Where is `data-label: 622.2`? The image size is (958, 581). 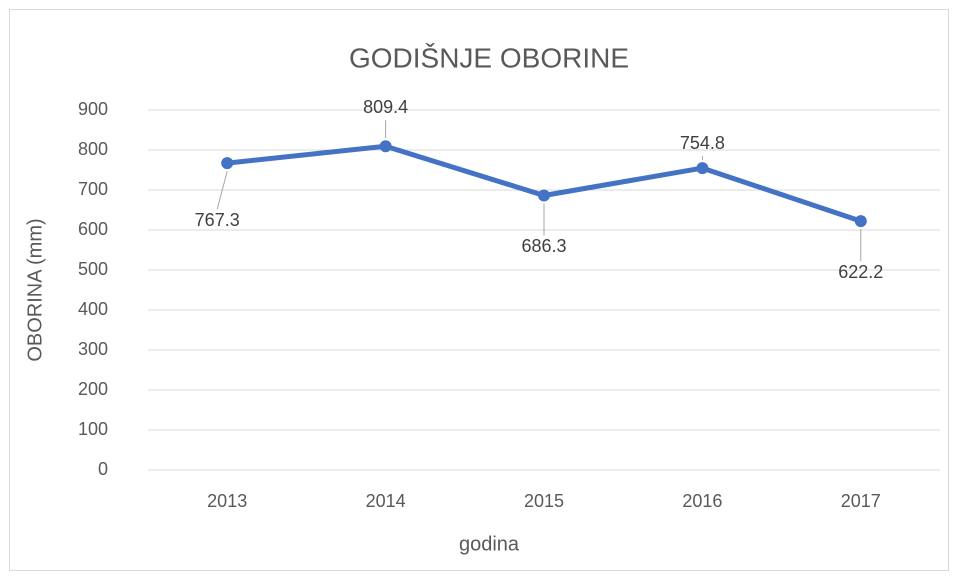 data-label: 622.2 is located at coordinates (860, 272).